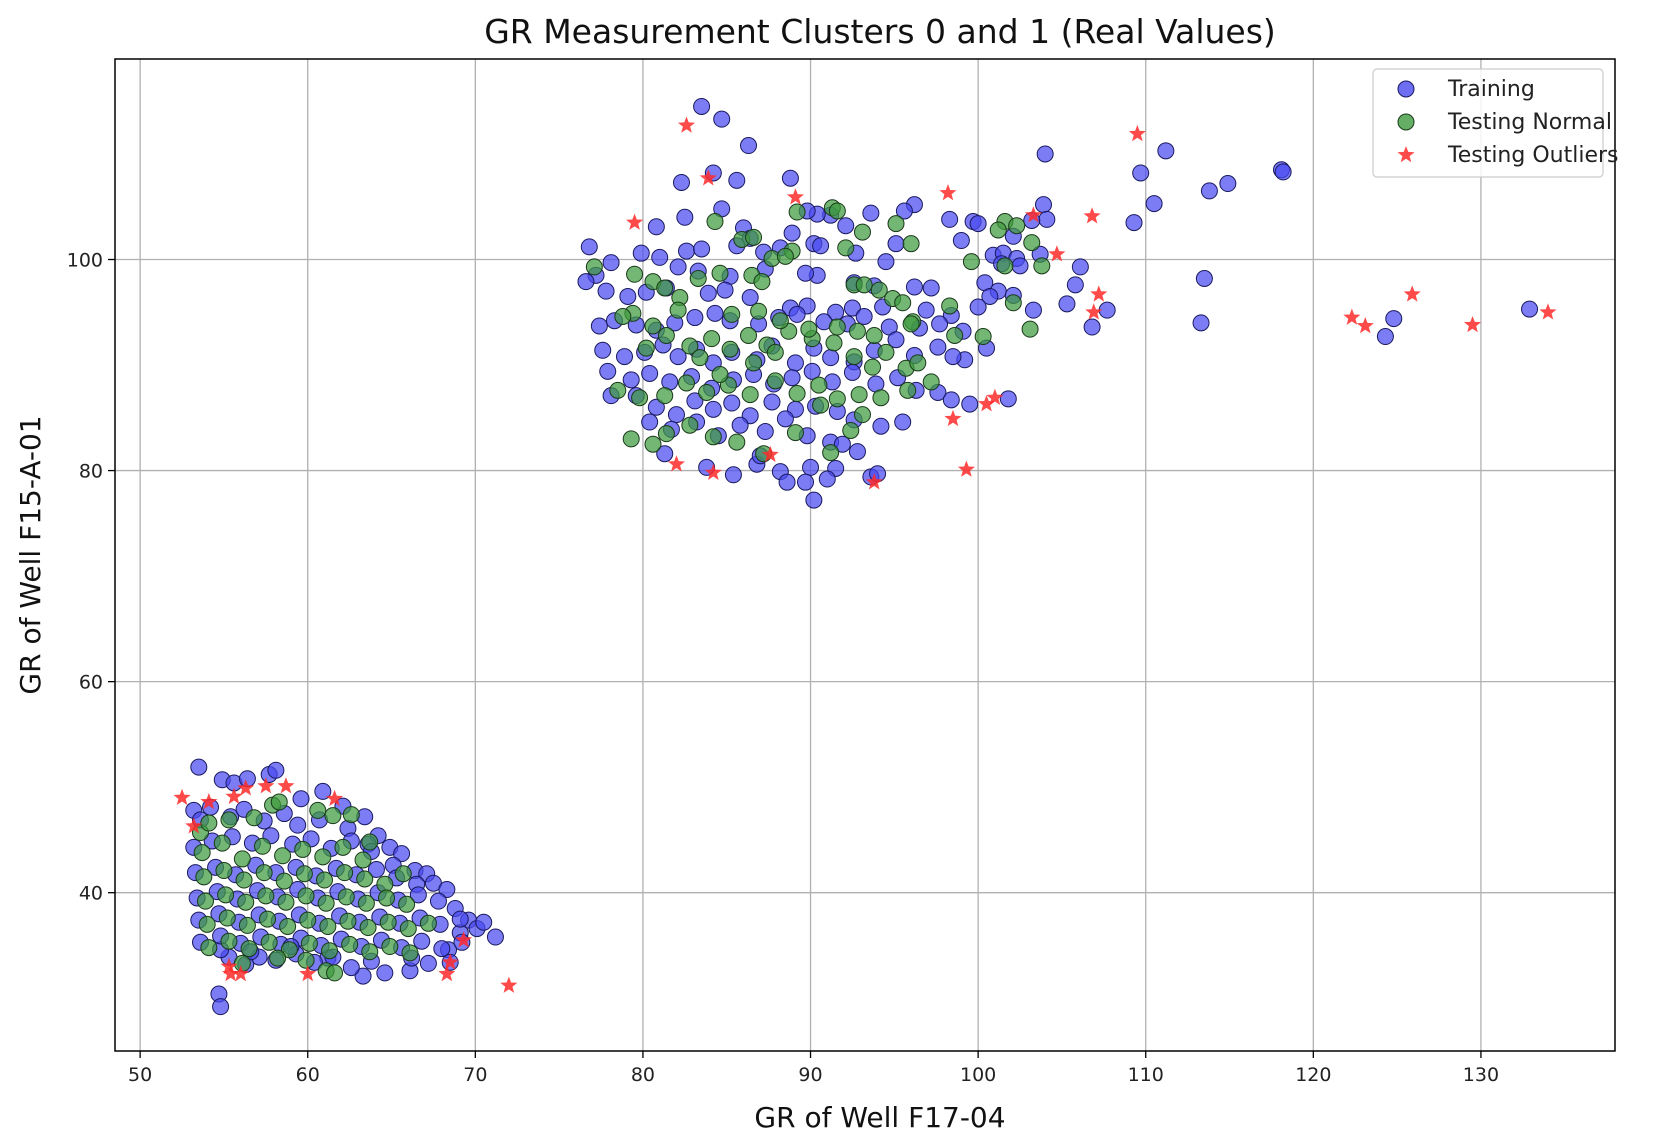 The image size is (1660, 1145). Describe the element at coordinates (1529, 122) in the screenshot. I see `legend-testing-normal-label: Testing Normal` at that location.